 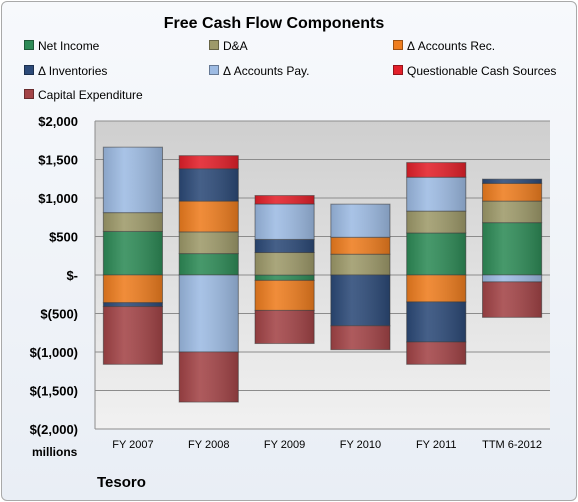 What do you see at coordinates (266, 71) in the screenshot?
I see `legend-label: Δ Accounts Pay.` at bounding box center [266, 71].